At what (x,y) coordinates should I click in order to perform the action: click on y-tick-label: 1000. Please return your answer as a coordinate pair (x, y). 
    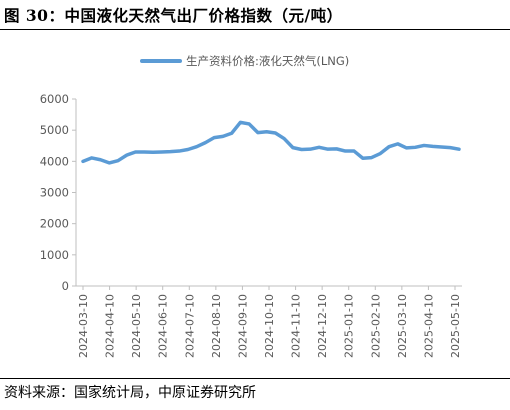
    Looking at the image, I should click on (54, 255).